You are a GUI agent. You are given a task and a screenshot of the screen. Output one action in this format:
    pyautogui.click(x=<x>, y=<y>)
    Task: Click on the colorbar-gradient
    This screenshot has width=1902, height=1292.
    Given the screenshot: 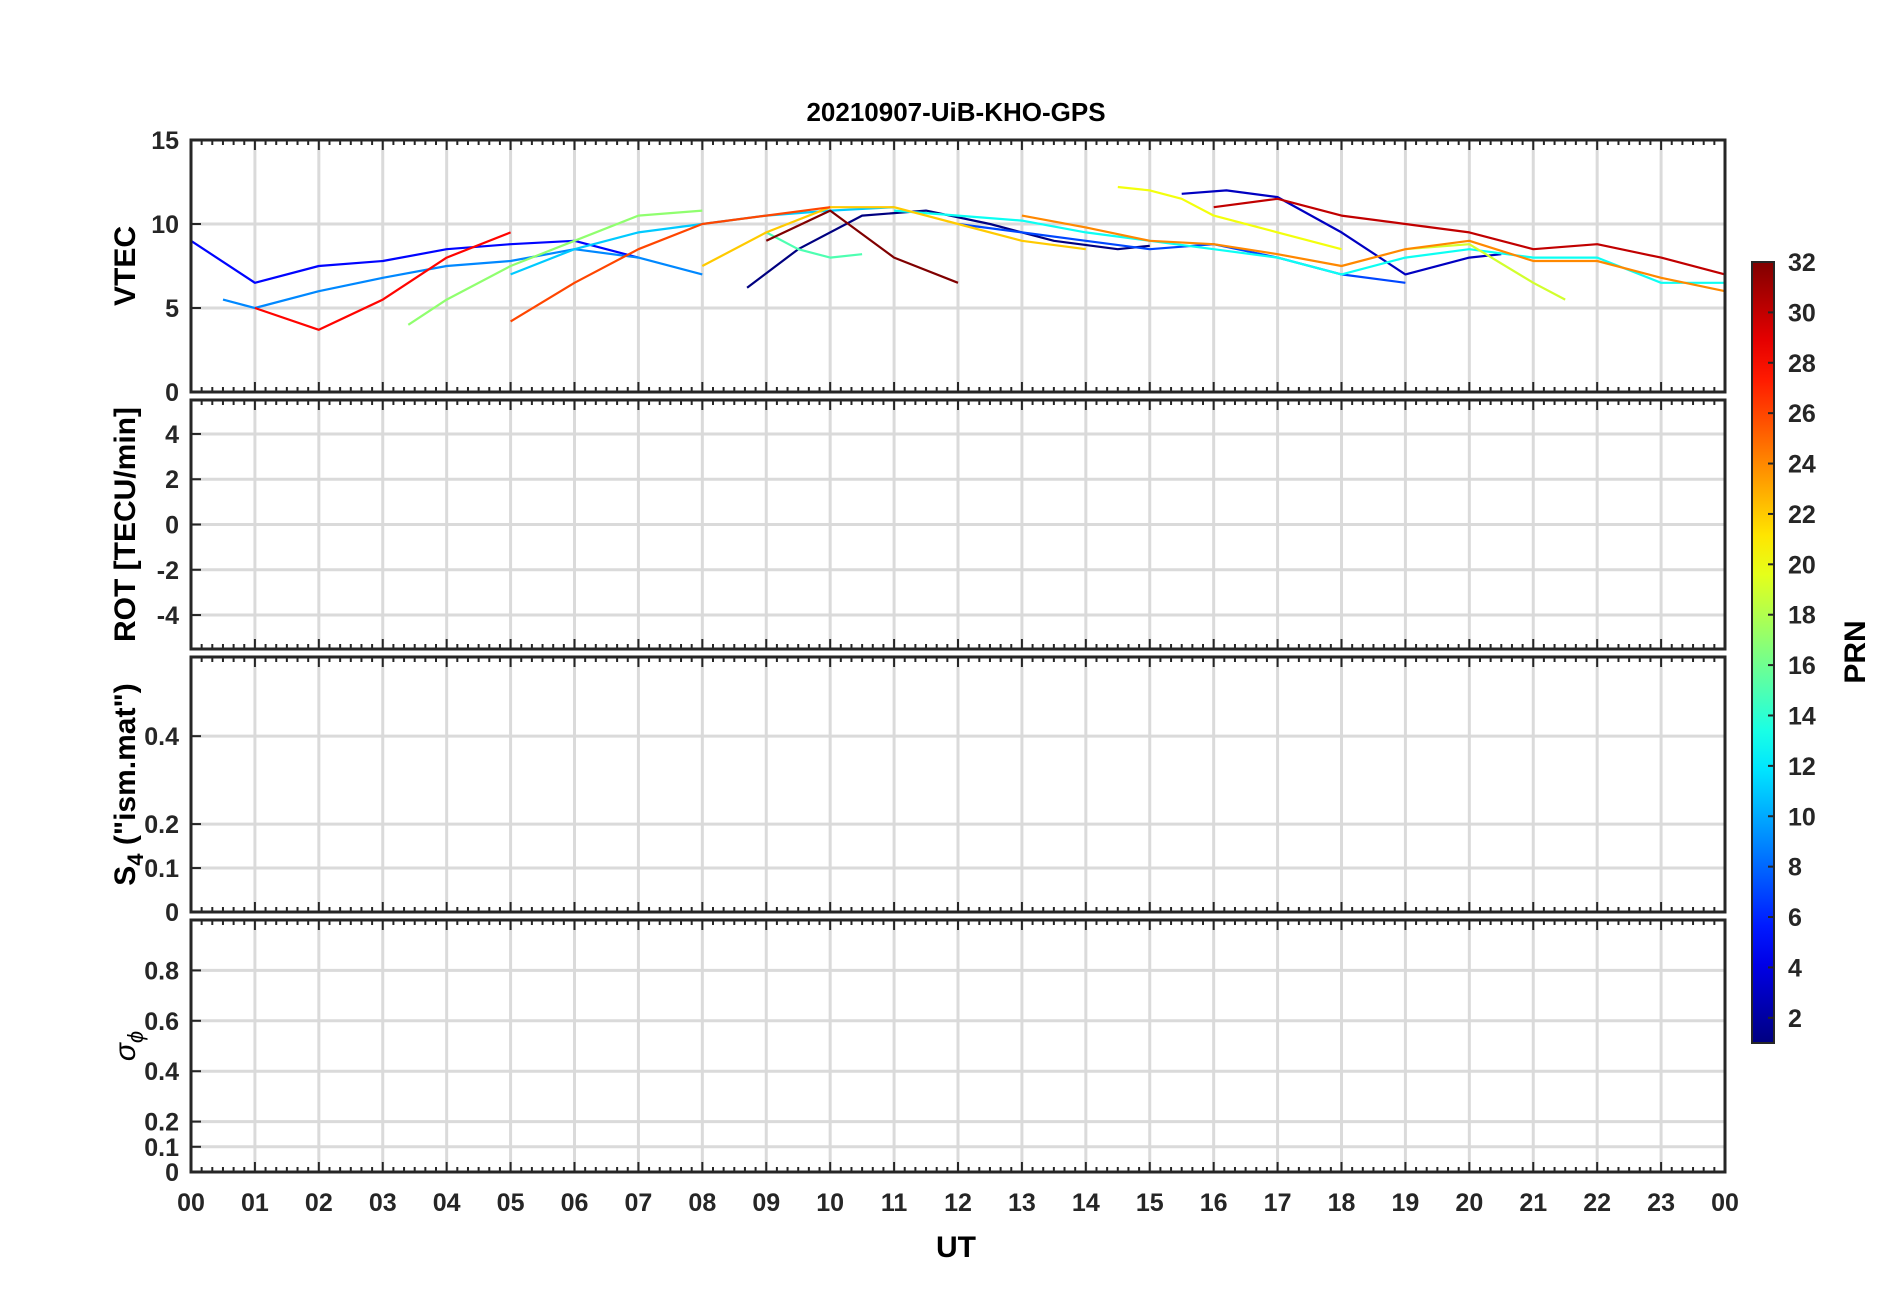 What is the action you would take?
    pyautogui.click(x=1763, y=652)
    